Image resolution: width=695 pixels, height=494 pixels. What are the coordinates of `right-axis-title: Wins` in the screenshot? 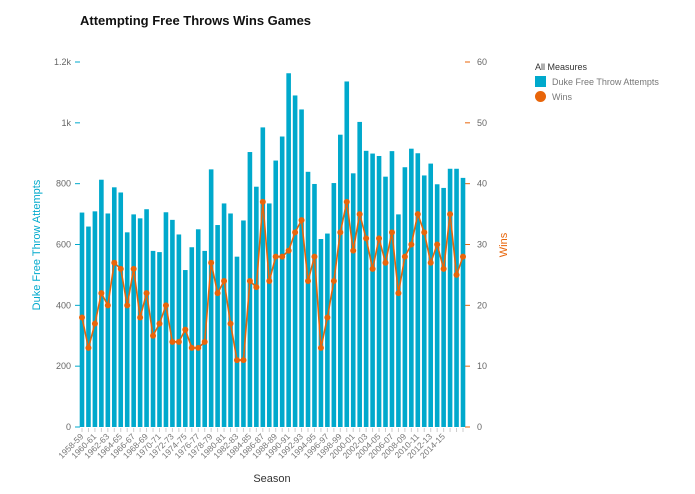 It's located at (504, 244).